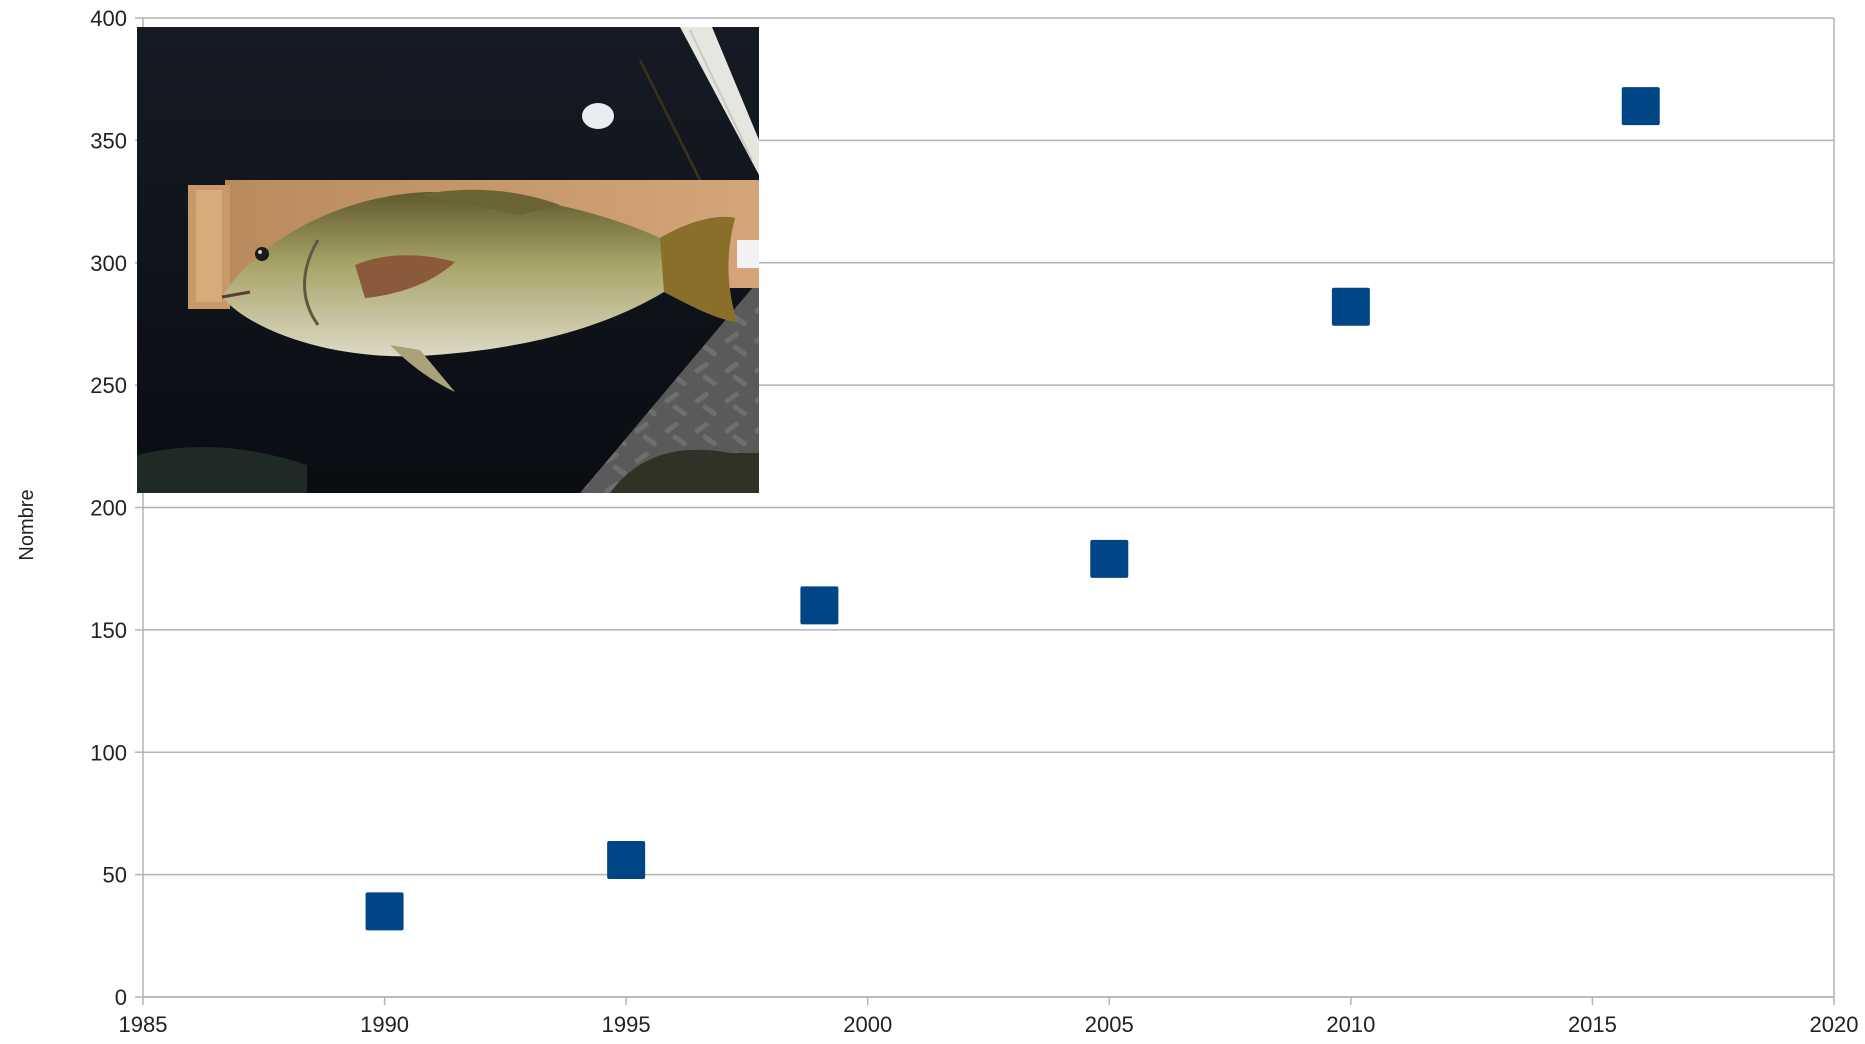 The image size is (1865, 1044). Describe the element at coordinates (108, 508) in the screenshot. I see `y-tick-label: 200` at that location.